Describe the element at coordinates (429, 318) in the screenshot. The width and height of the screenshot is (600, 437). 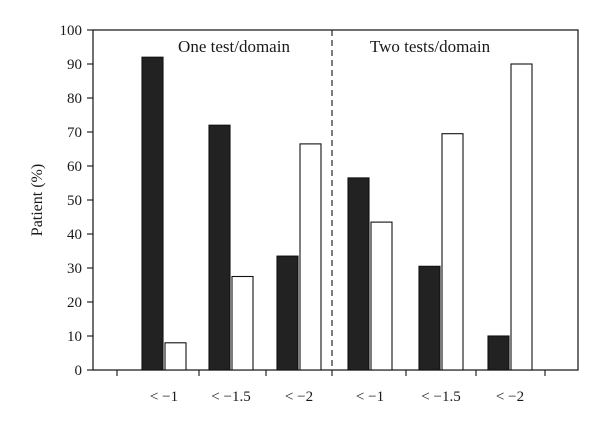
I see `bar-black-p2-c2` at that location.